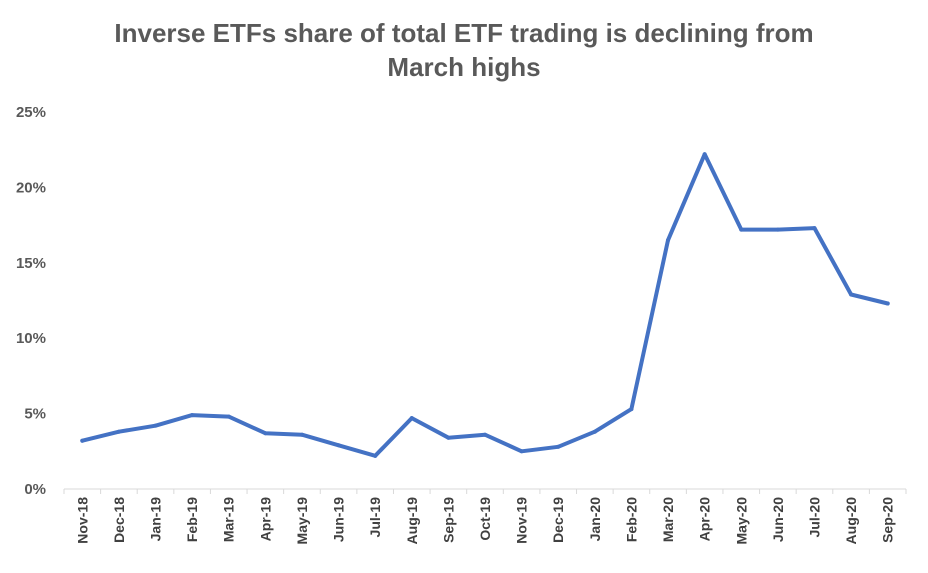  Describe the element at coordinates (631, 519) in the screenshot. I see `x-tick-label: Feb-20` at that location.